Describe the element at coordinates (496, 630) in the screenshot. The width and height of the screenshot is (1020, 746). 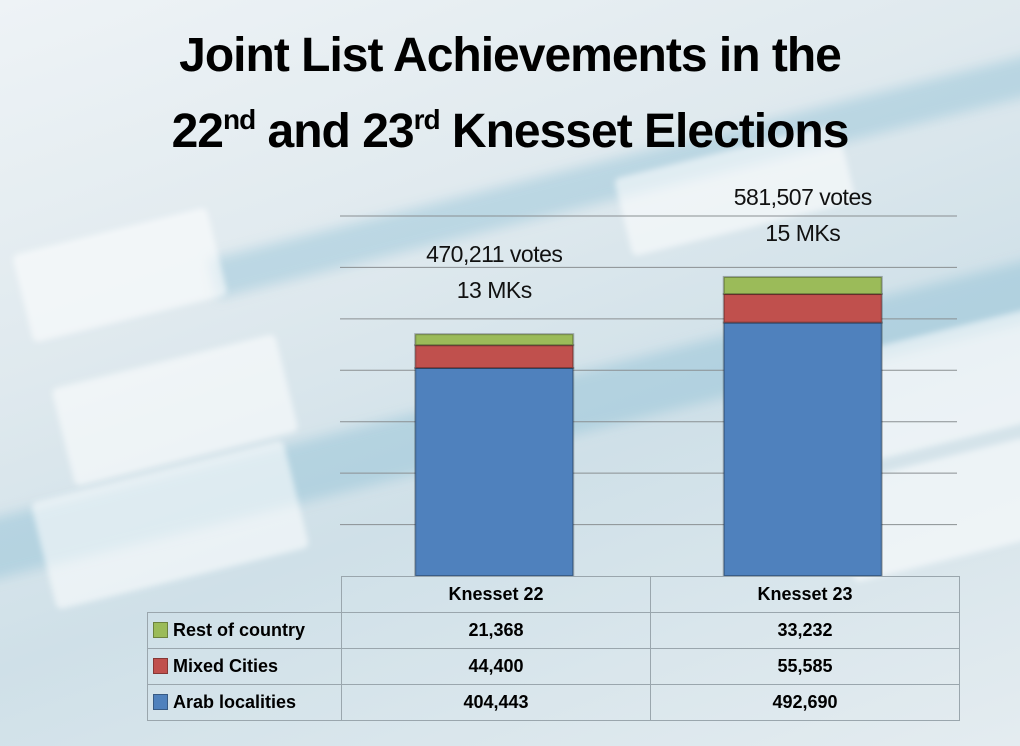
I see `table-cell: 21,368` at that location.